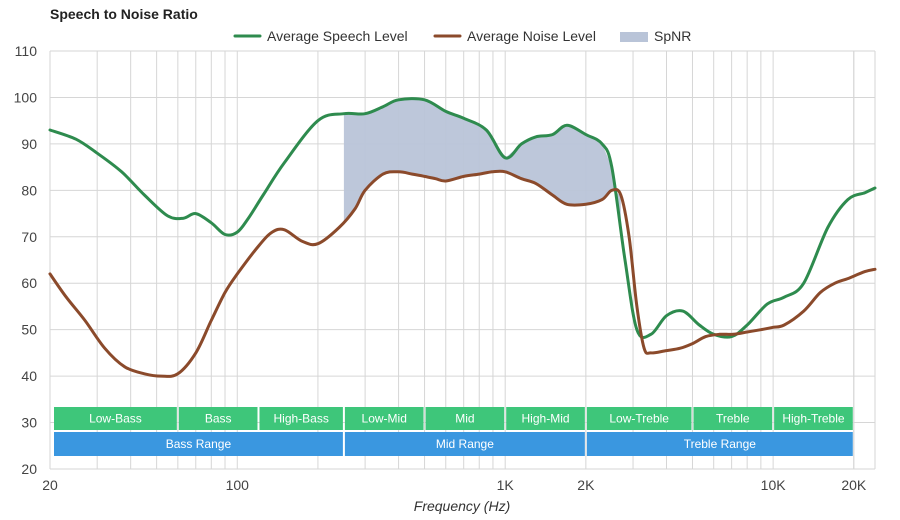 The width and height of the screenshot is (900, 520). I want to click on band-high-mid, so click(545, 418).